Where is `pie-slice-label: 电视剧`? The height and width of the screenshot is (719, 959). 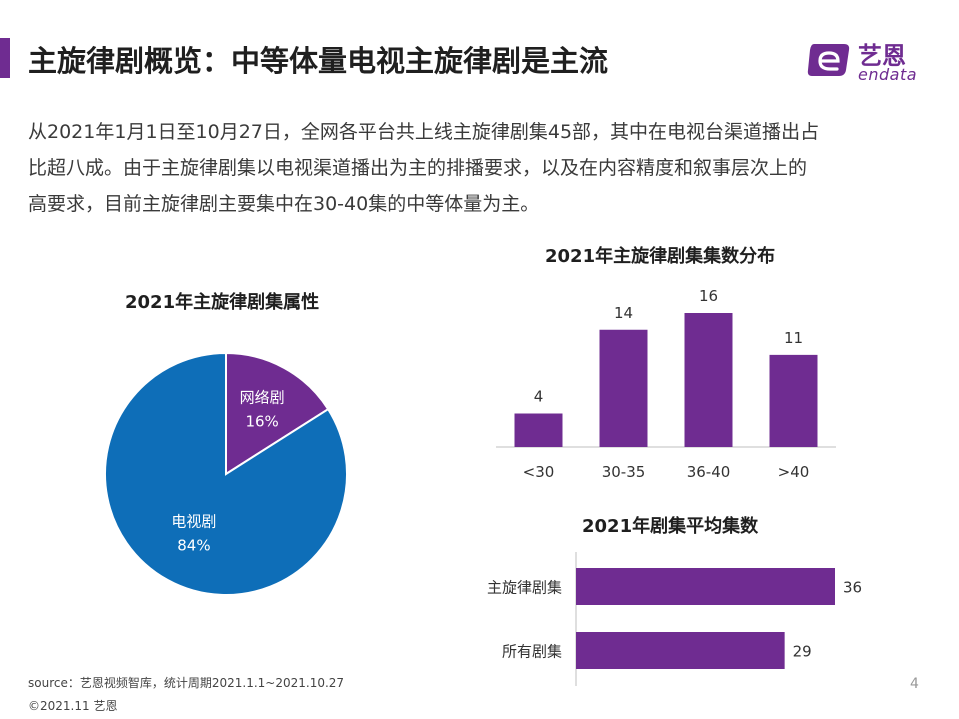
pie-slice-label: 电视剧 is located at coordinates (193, 521).